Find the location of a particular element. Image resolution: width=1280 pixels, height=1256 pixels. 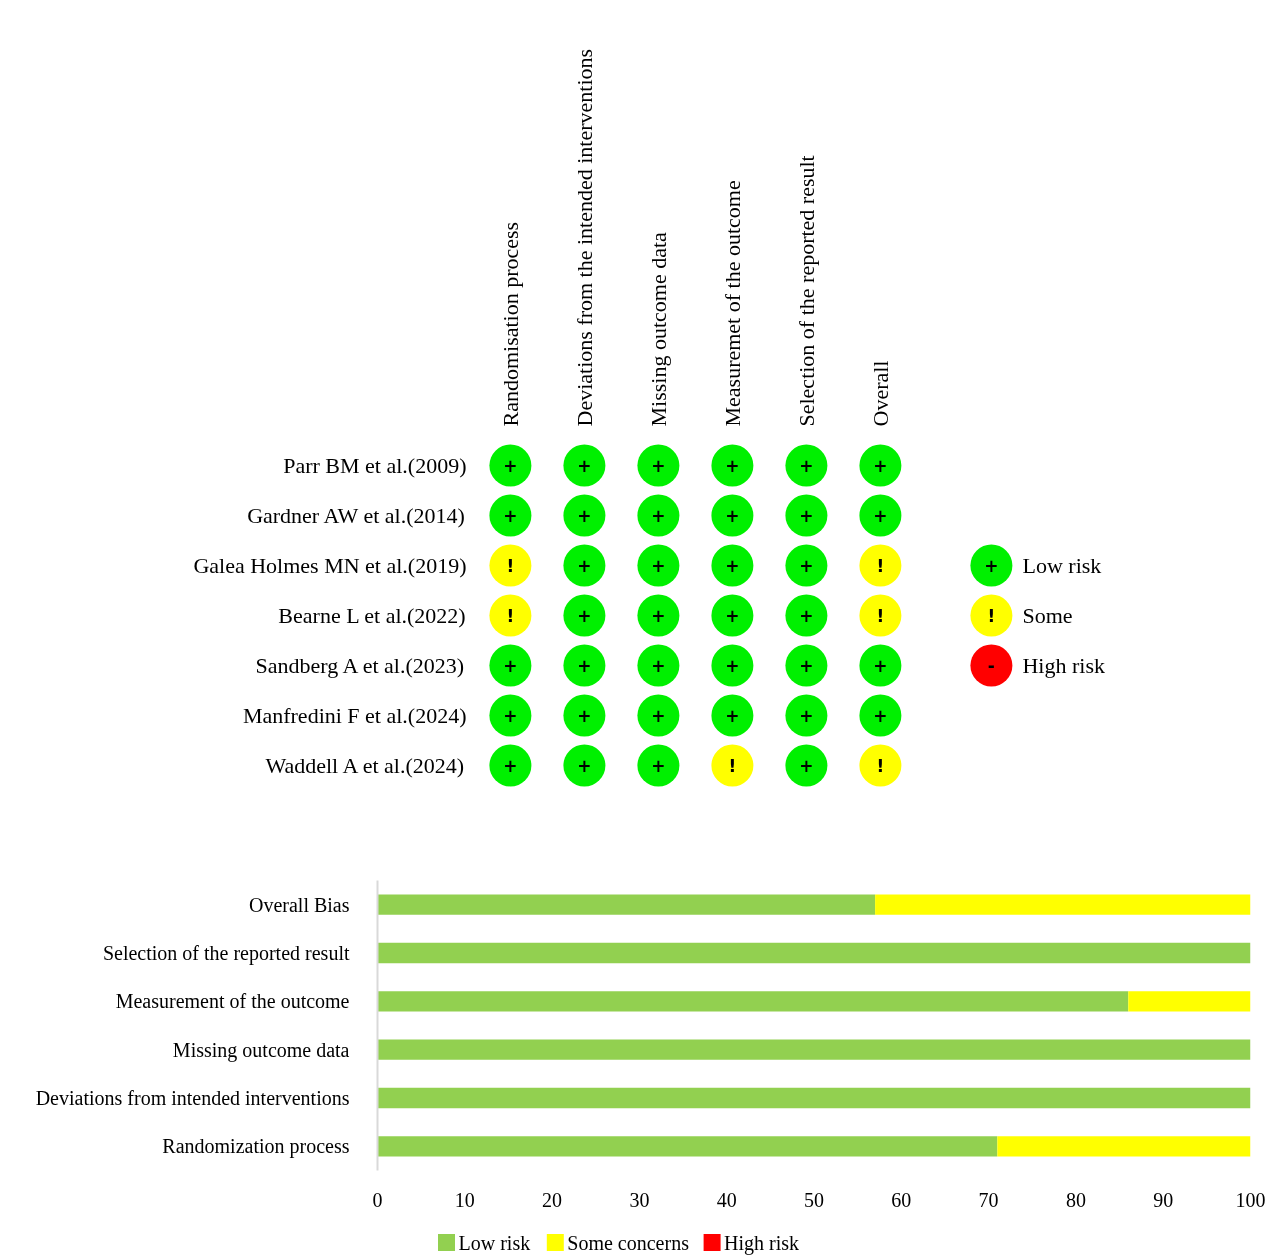

y-tick-label: Missing outcome data is located at coordinates (261, 1050).